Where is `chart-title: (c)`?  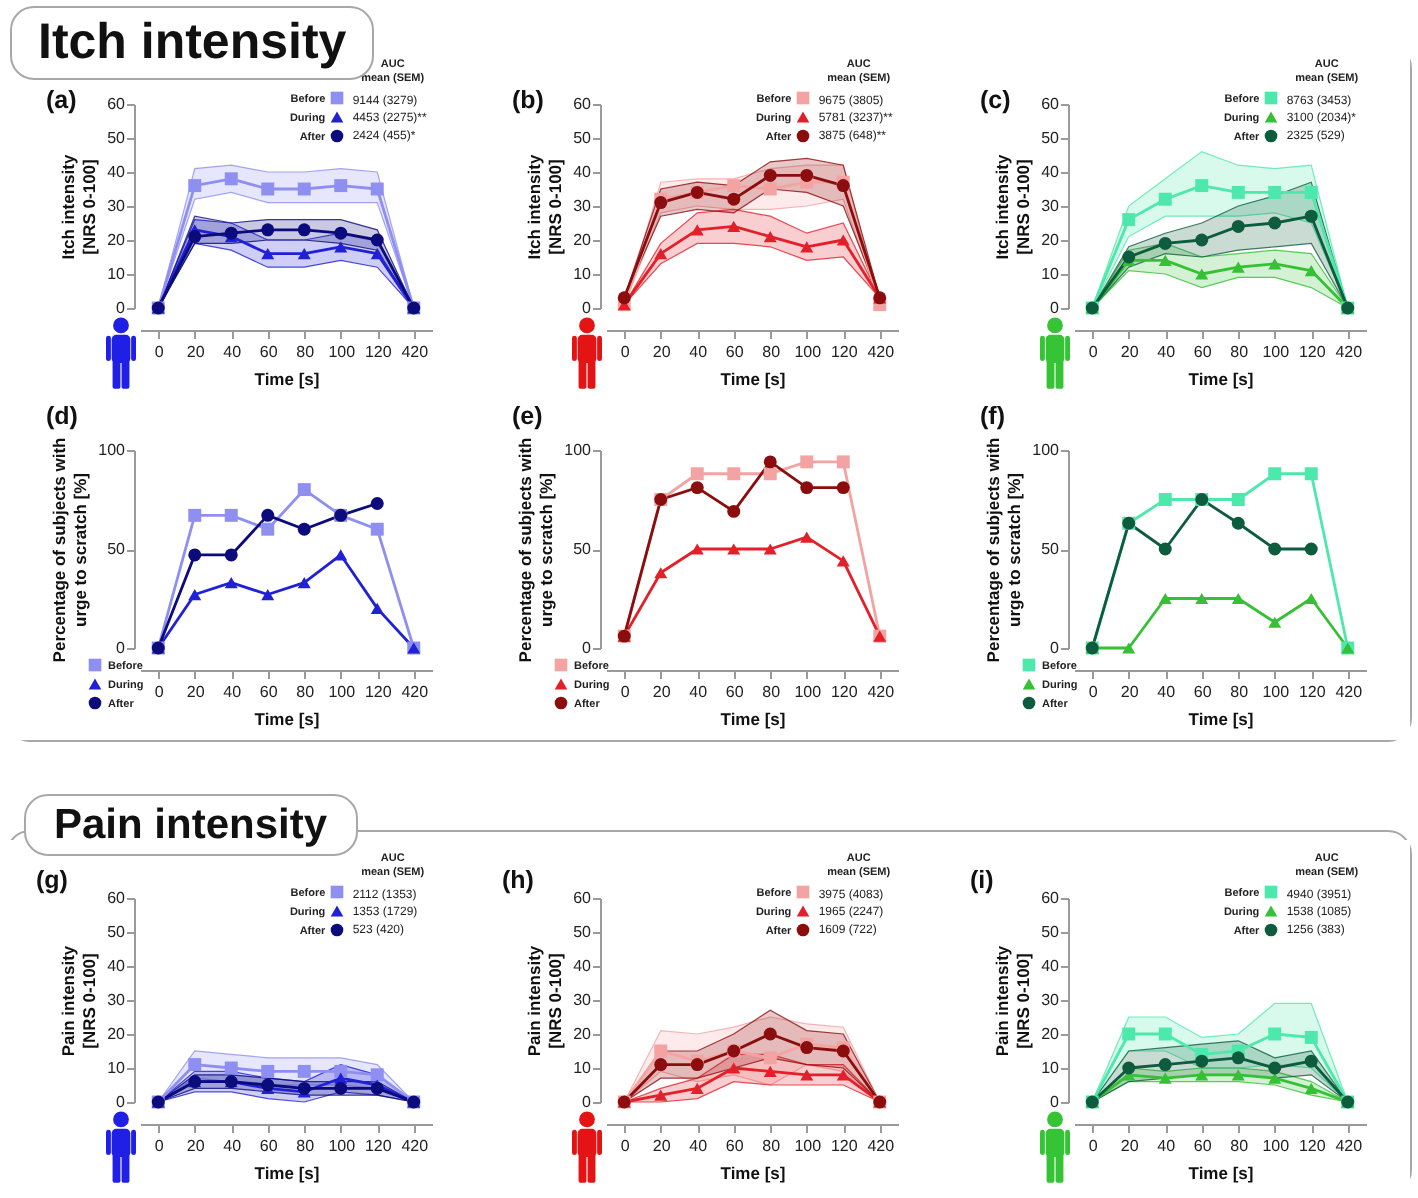 chart-title: (c) is located at coordinates (995, 100).